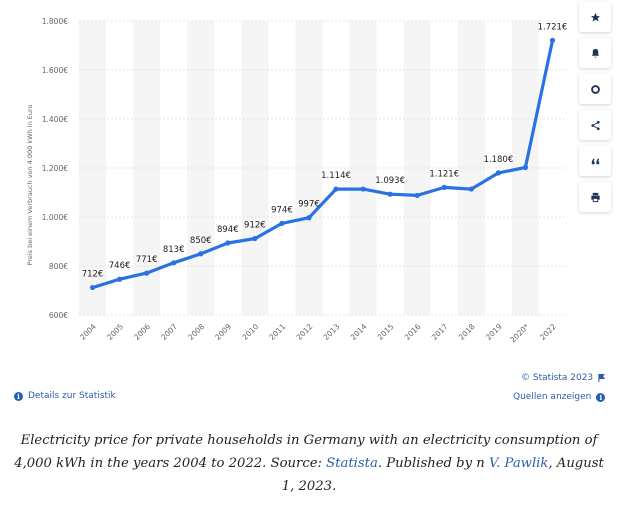  I want to click on x-tick-label: 2007, so click(169, 332).